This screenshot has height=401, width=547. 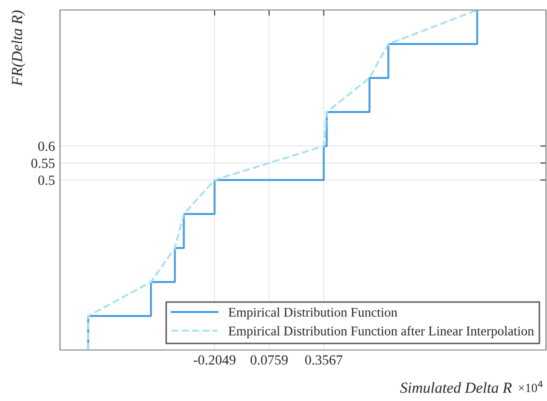 I want to click on legend-label: Empirical Distribution Function, so click(x=313, y=313).